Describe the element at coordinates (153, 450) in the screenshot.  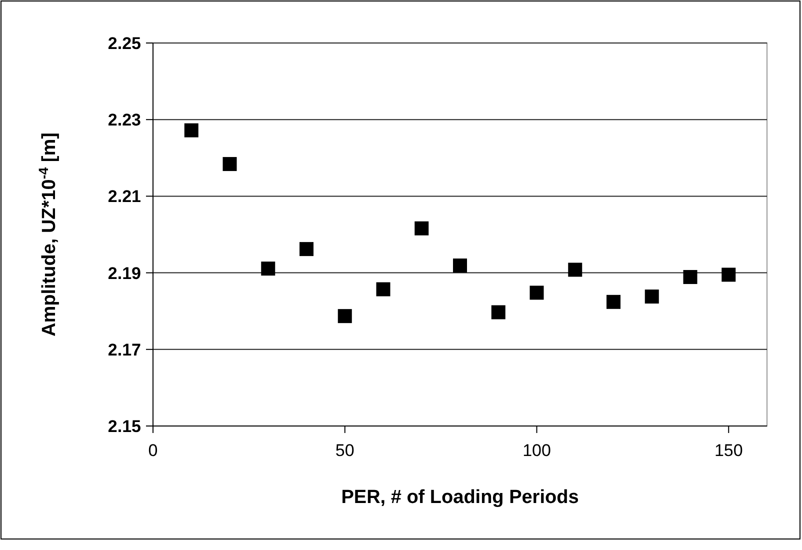
I see `x-tick-label: 0` at that location.